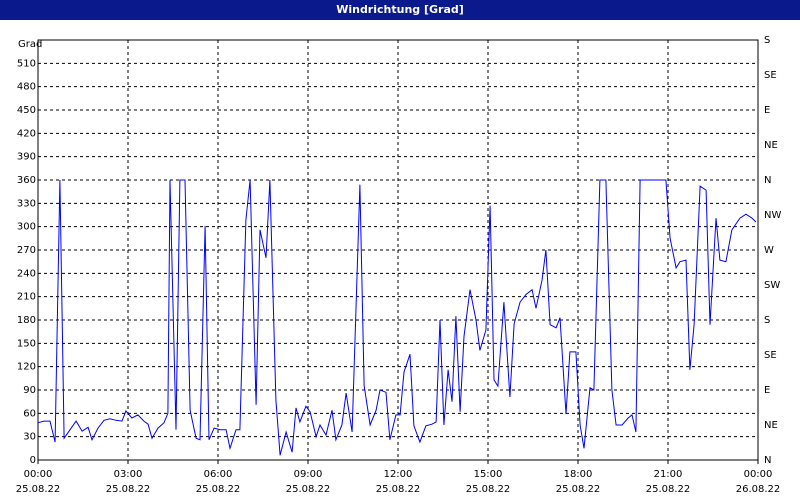 The image size is (800, 500). Describe the element at coordinates (772, 215) in the screenshot. I see `y2-tick-label: NW` at that location.